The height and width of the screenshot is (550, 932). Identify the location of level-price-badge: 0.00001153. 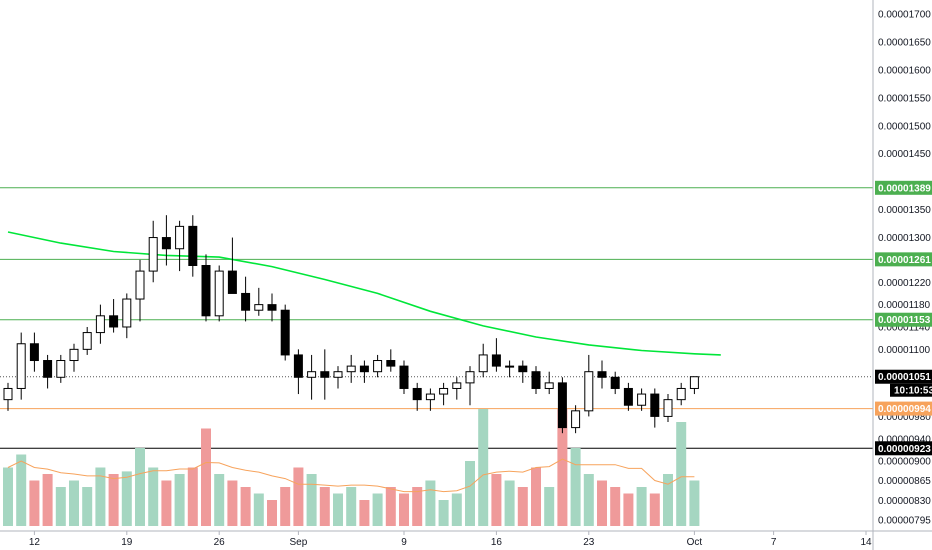
(903, 319).